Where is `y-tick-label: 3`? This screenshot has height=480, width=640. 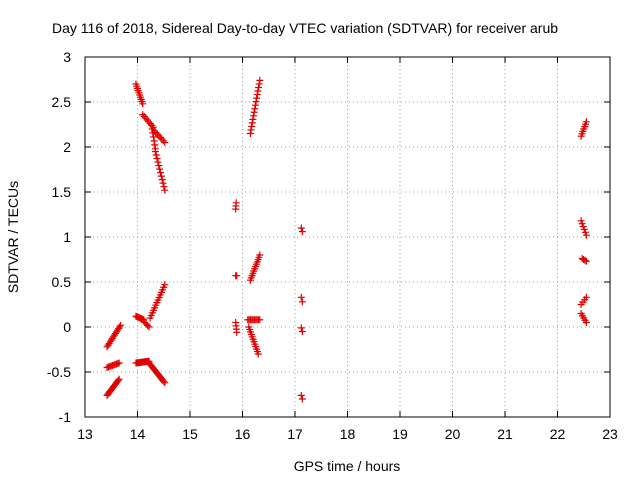 y-tick-label: 3 is located at coordinates (67, 57).